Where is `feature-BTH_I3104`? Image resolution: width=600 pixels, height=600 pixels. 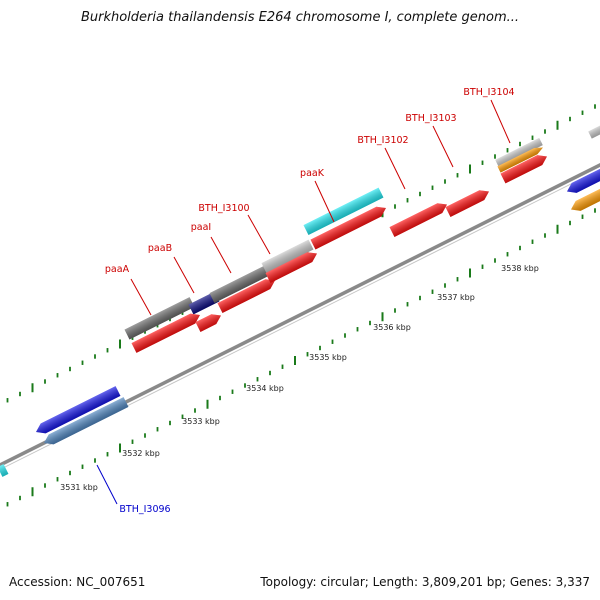 feature-BTH_I3104 is located at coordinates (523, 169).